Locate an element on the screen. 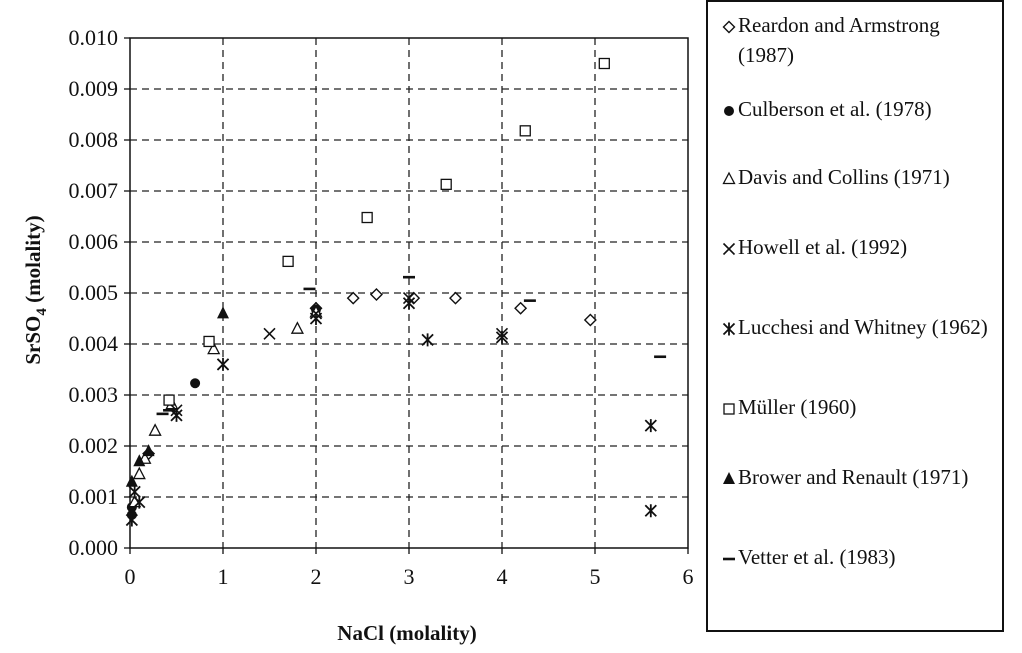 This screenshot has height=653, width=1022. x-tick-label: 6 is located at coordinates (688, 576).